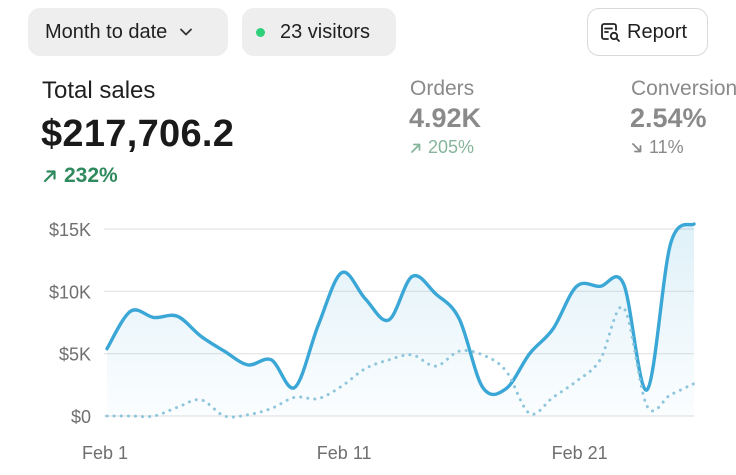 This screenshot has height=475, width=736. I want to click on chevron-down-icon, so click(186, 32).